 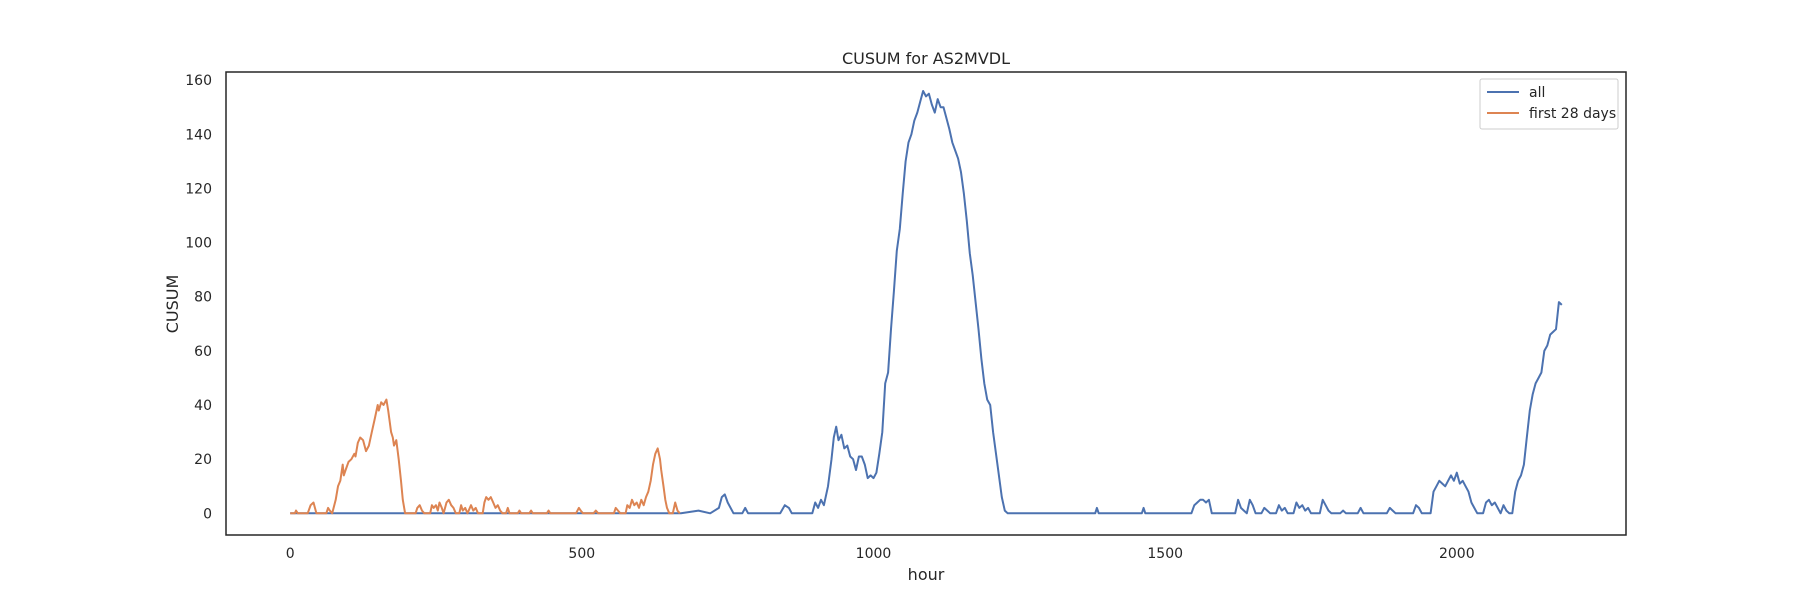 What do you see at coordinates (198, 244) in the screenshot?
I see `y-tick-label: 100` at bounding box center [198, 244].